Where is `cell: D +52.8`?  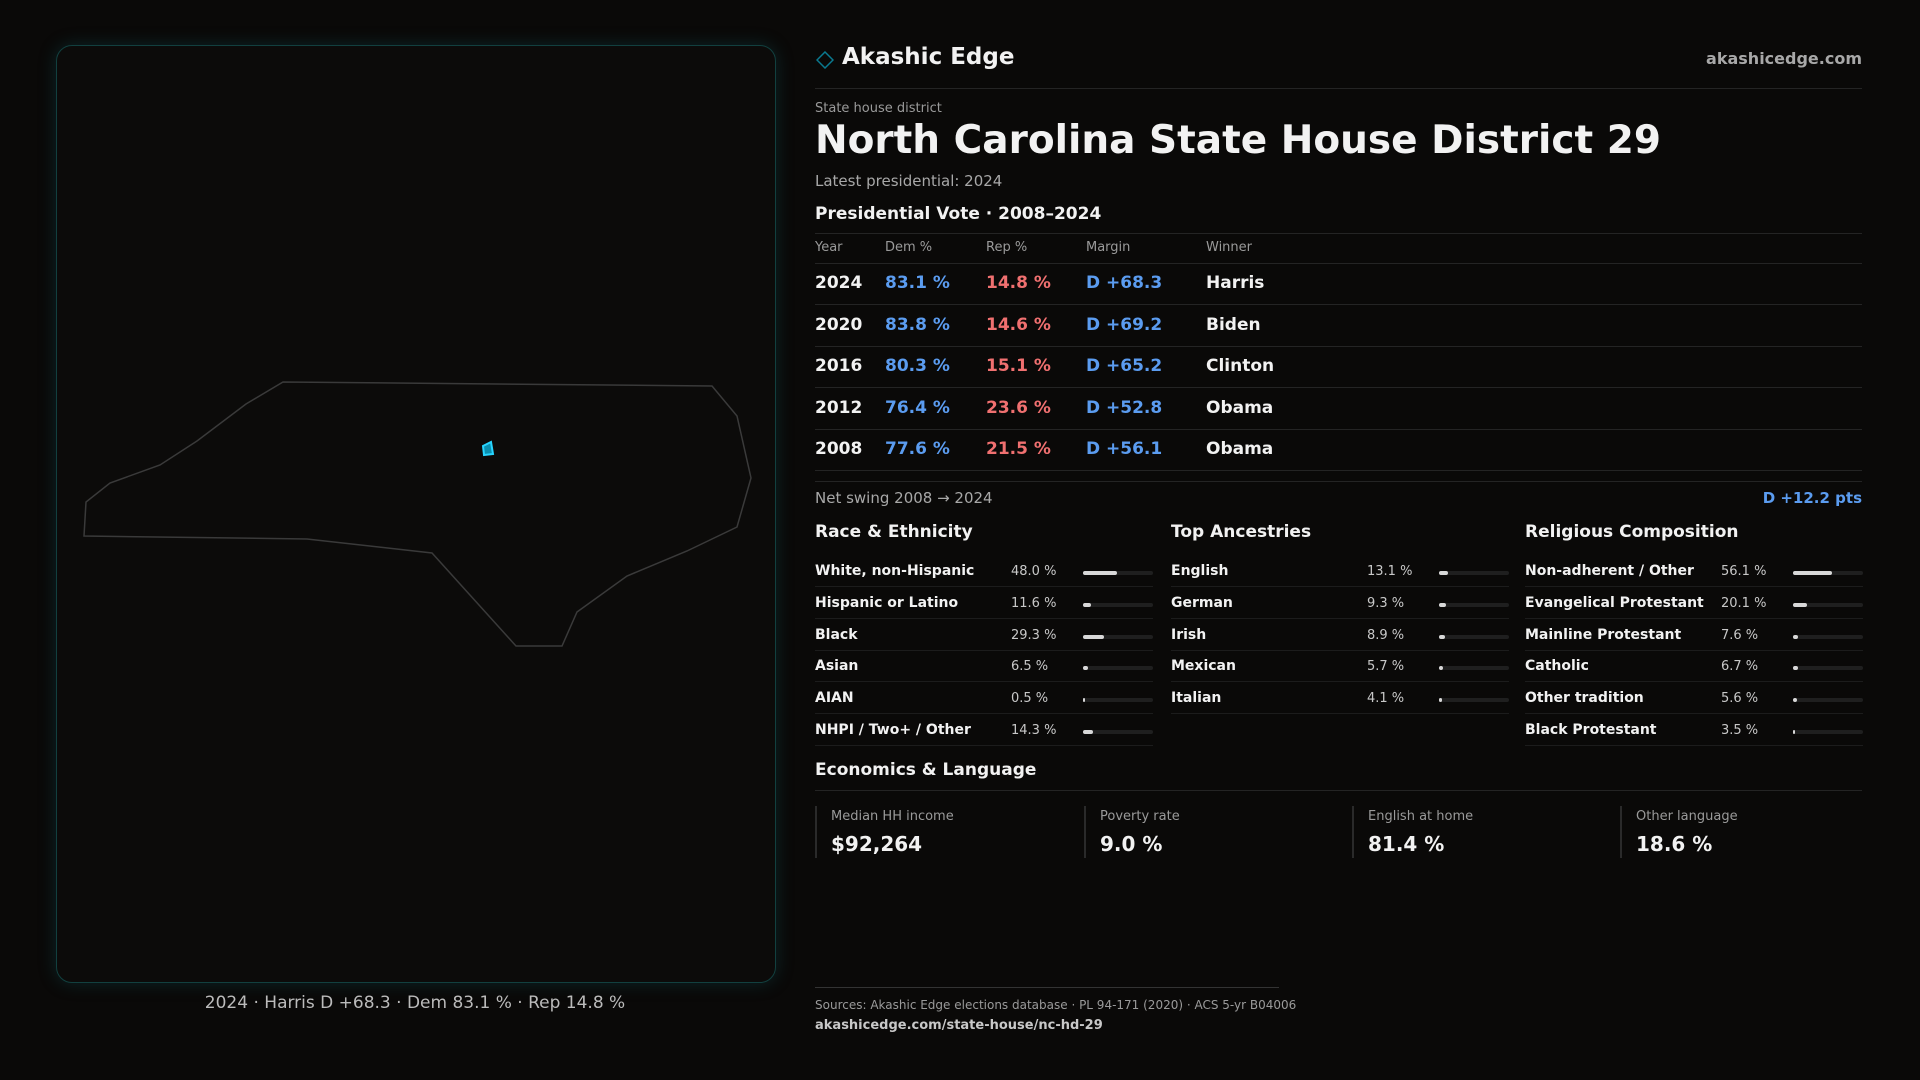 cell: D +52.8 is located at coordinates (1124, 407).